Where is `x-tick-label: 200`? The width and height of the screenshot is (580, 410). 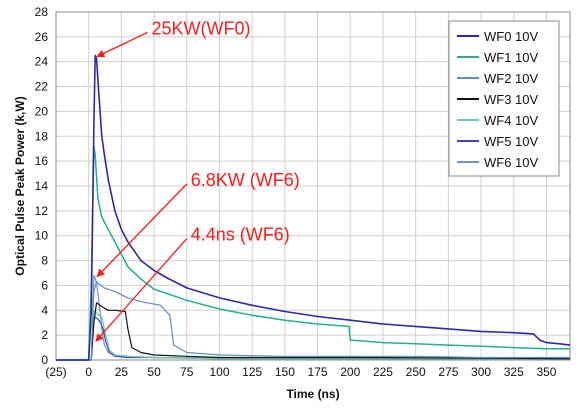 x-tick-label: 200 is located at coordinates (350, 372).